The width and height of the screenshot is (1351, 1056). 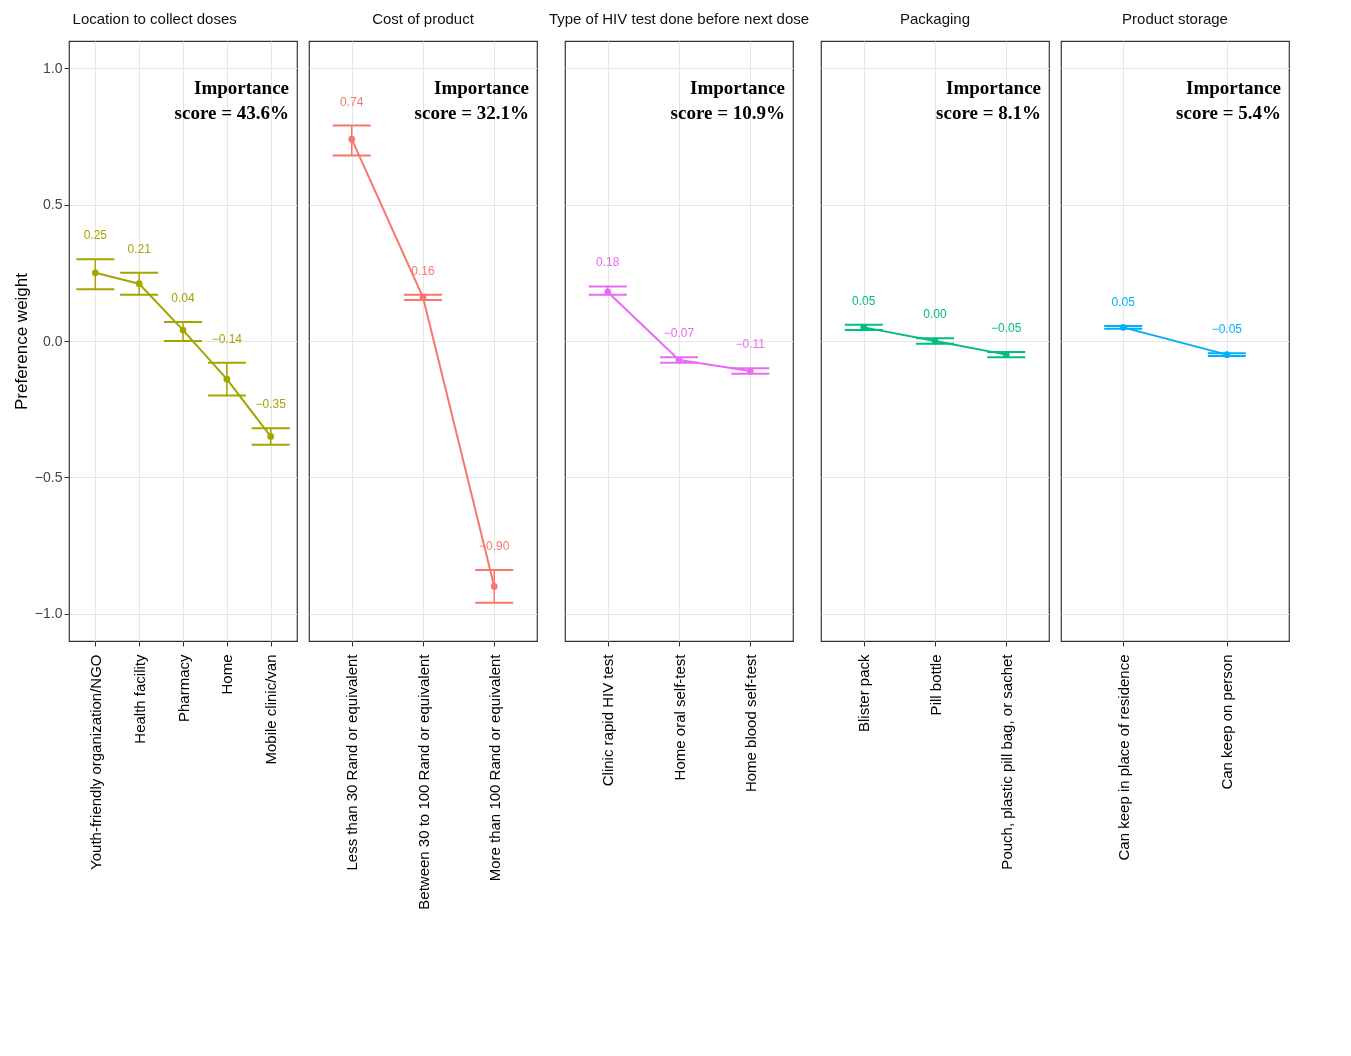 What do you see at coordinates (423, 18) in the screenshot?
I see `chart-title: Cost of product` at bounding box center [423, 18].